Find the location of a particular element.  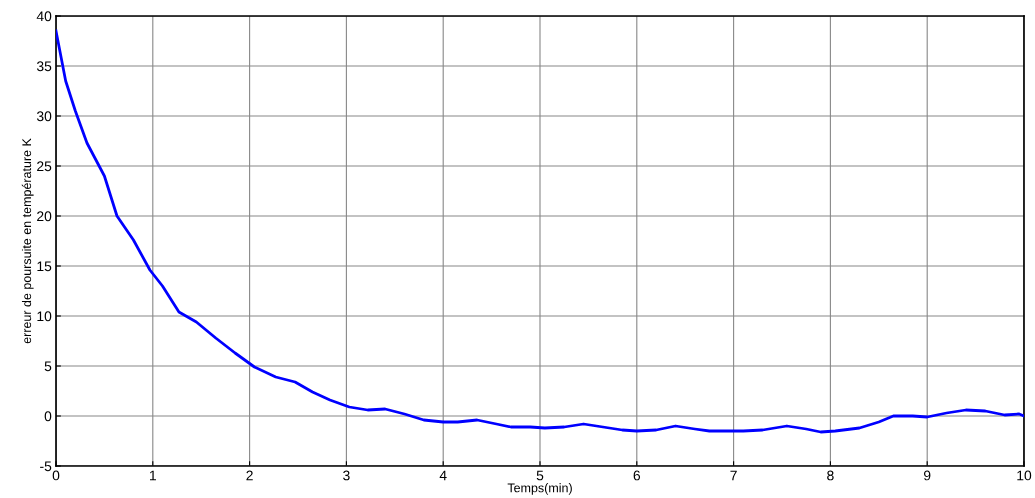

y-tick-label: 20 is located at coordinates (44, 216).